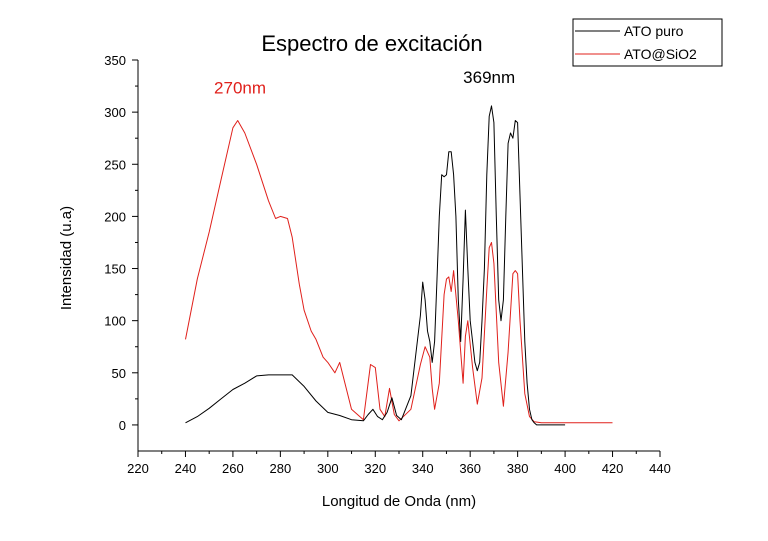 The height and width of the screenshot is (541, 768). I want to click on x-tick-label: 260, so click(233, 468).